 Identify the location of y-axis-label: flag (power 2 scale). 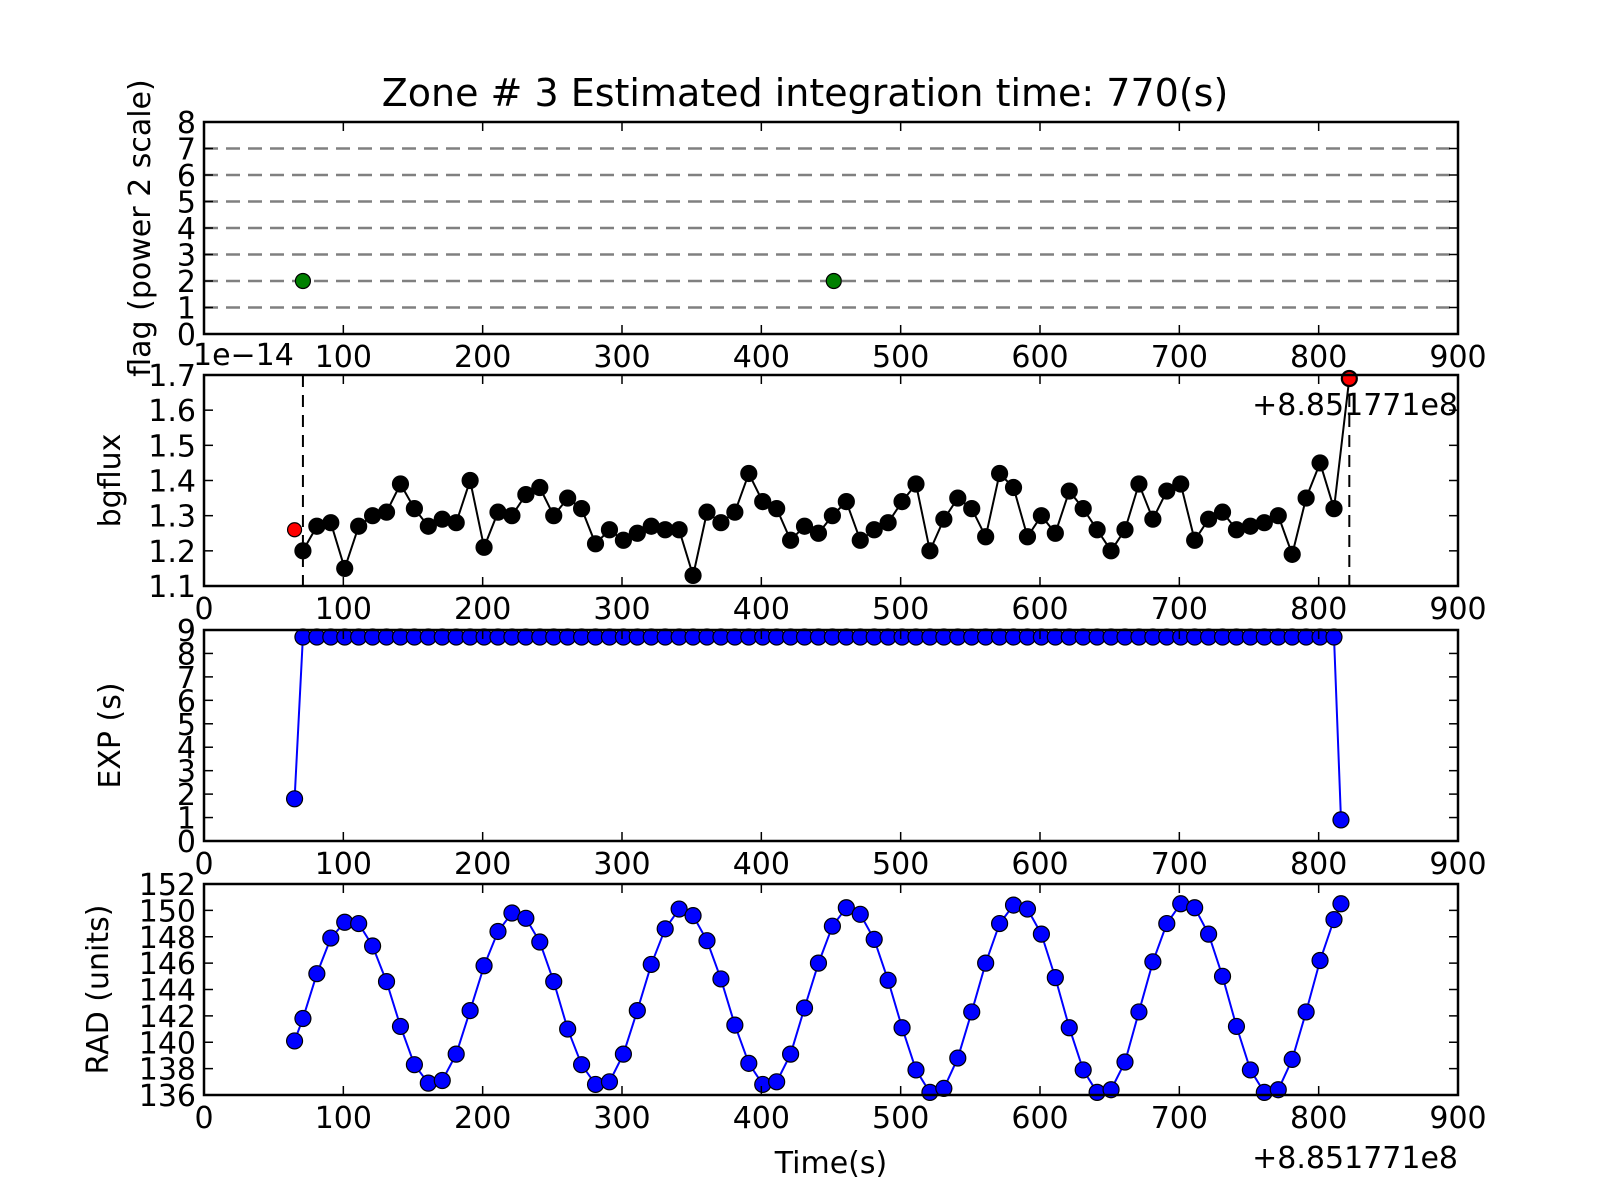
(140, 227).